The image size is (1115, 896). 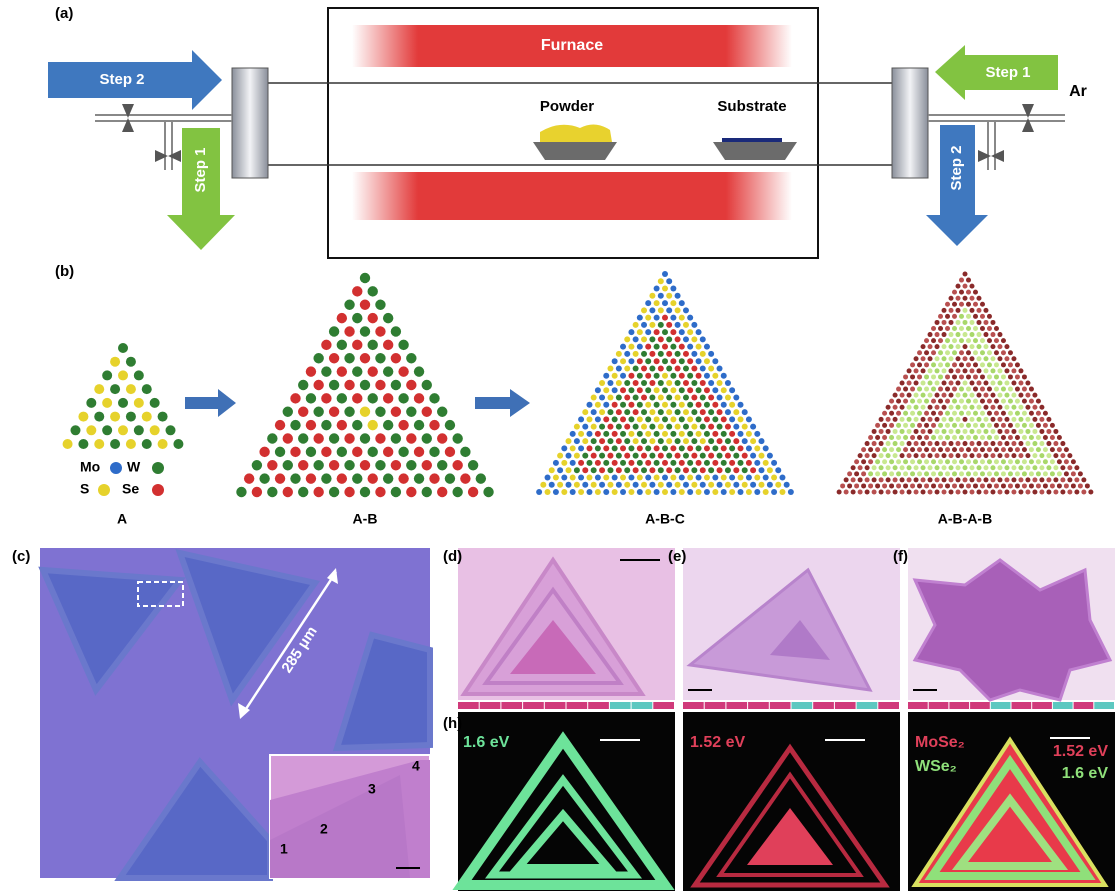 I want to click on region-label: 2, so click(x=324, y=829).